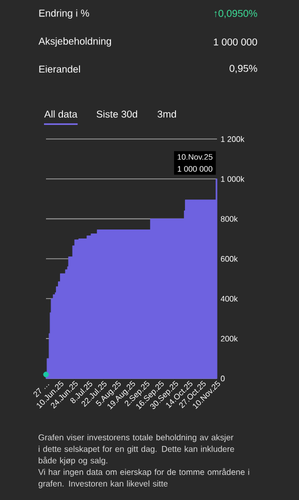 Image resolution: width=299 pixels, height=500 pixels. Describe the element at coordinates (236, 14) in the screenshot. I see `text: ↑0,0950%` at that location.